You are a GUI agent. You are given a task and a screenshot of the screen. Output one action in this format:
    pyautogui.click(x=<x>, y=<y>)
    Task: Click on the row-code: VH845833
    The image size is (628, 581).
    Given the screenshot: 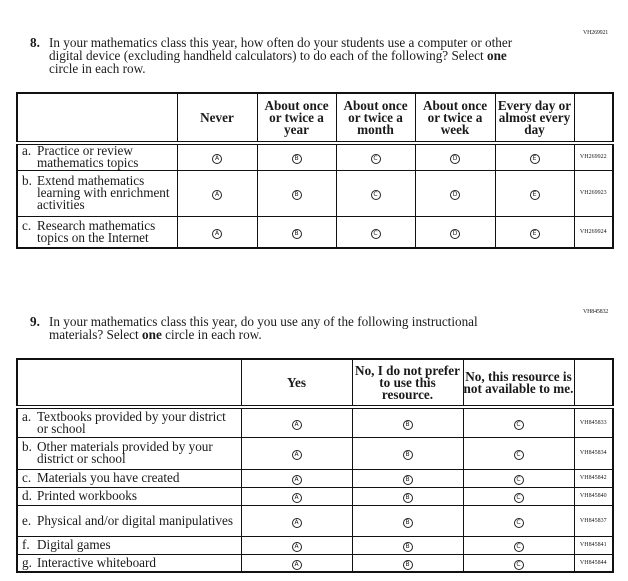 What is the action you would take?
    pyautogui.click(x=593, y=422)
    